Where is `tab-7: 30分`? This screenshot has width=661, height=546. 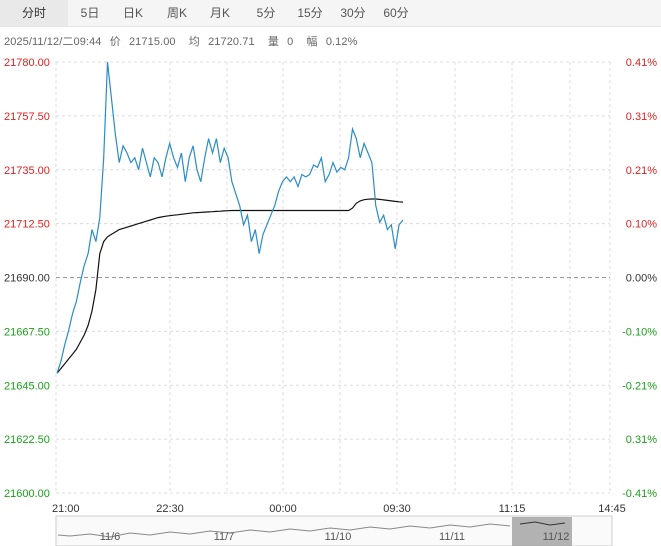 tab-7: 30分 is located at coordinates (353, 13).